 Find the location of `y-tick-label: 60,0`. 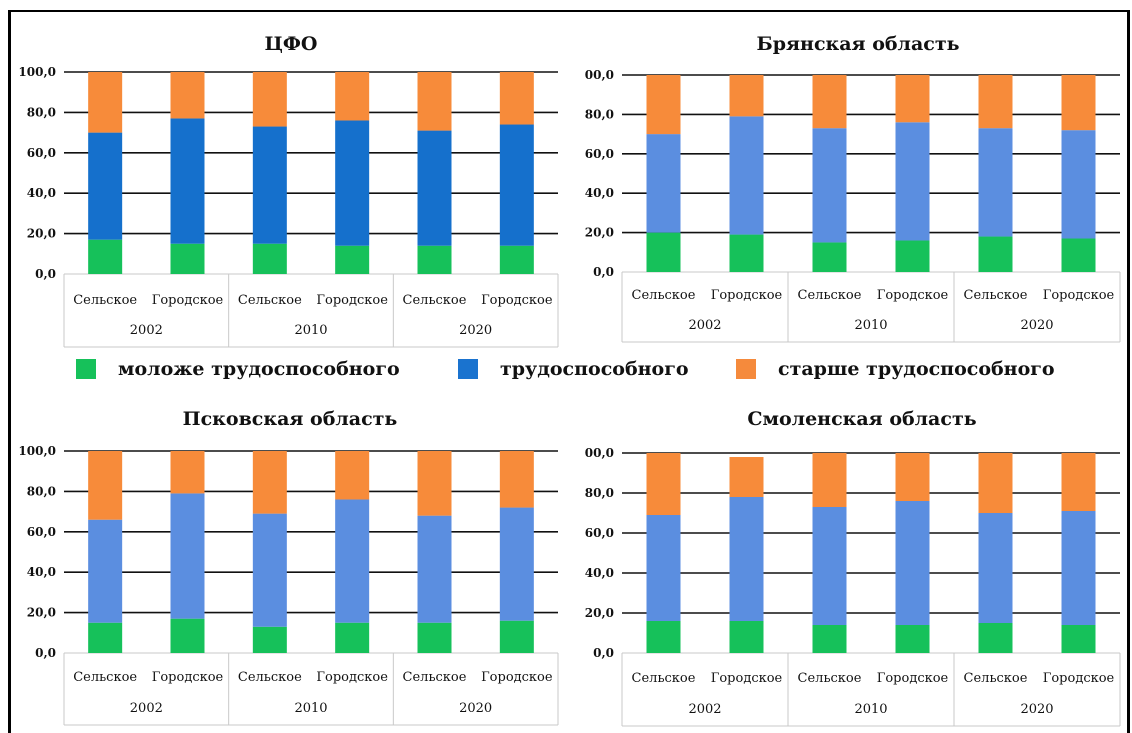

y-tick-label: 60,0 is located at coordinates (41, 153).